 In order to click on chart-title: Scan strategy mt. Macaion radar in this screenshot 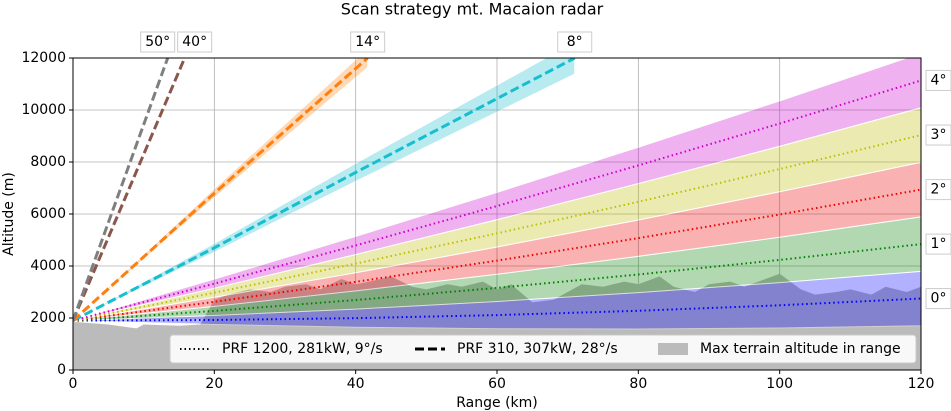, I will do `click(472, 9)`.